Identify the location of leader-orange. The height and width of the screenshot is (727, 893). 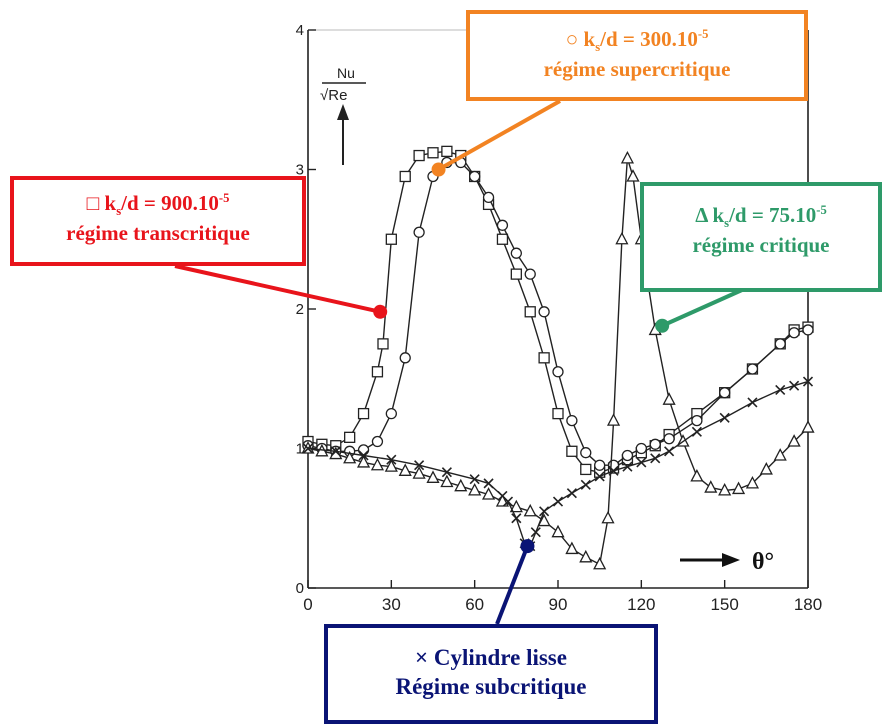
(499, 135).